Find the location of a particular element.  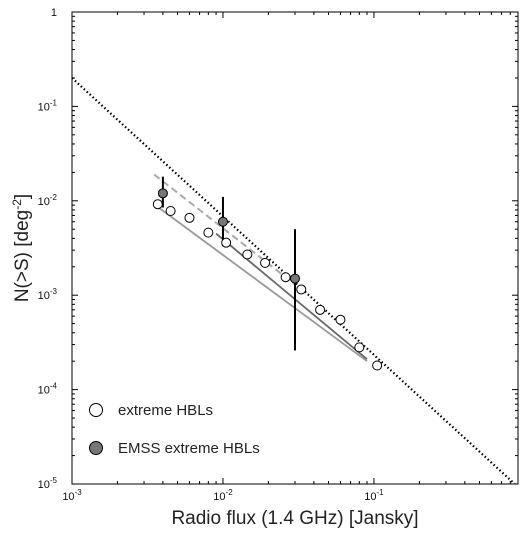

y-axis-label: N(>S) [deg-2] is located at coordinates (21, 248).